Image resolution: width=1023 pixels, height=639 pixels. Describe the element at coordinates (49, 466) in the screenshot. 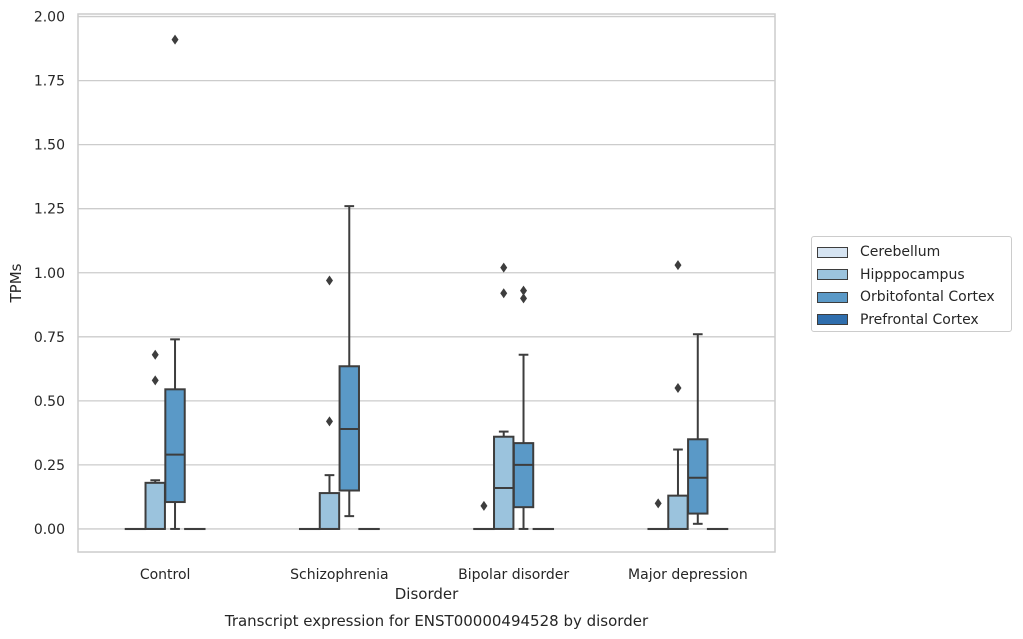

I see `y-tick-label: 0.25` at that location.